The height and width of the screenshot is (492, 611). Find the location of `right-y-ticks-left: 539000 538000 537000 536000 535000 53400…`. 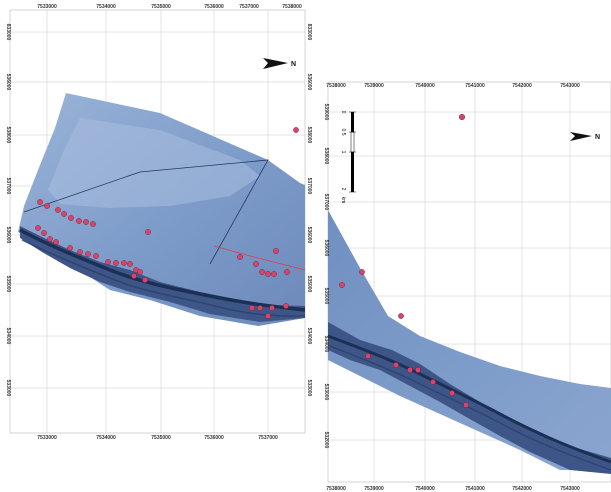

right-y-ticks-left: 539000 538000 537000 536000 535000 53400… is located at coordinates (326, 276).